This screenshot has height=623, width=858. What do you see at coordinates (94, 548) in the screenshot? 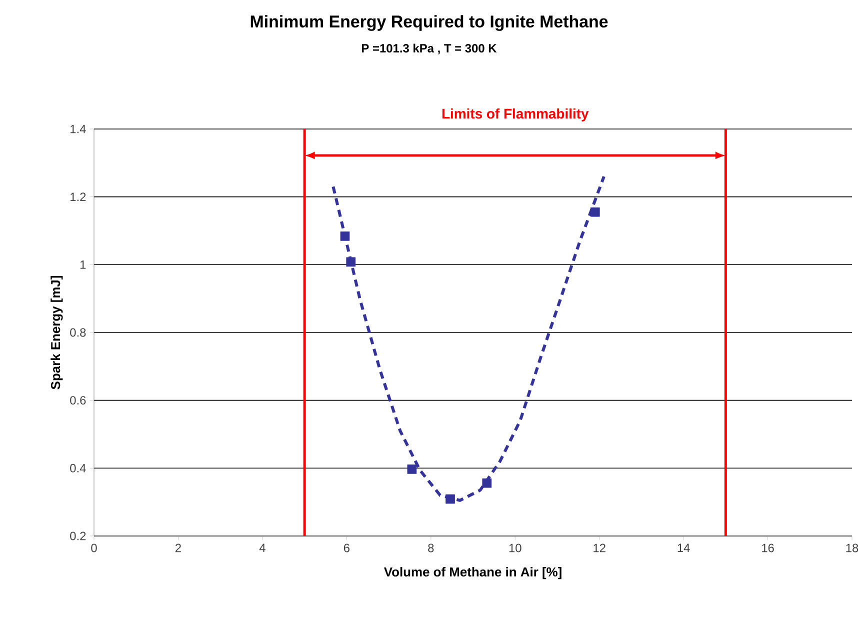
I see `x-tick-label: 0` at bounding box center [94, 548].